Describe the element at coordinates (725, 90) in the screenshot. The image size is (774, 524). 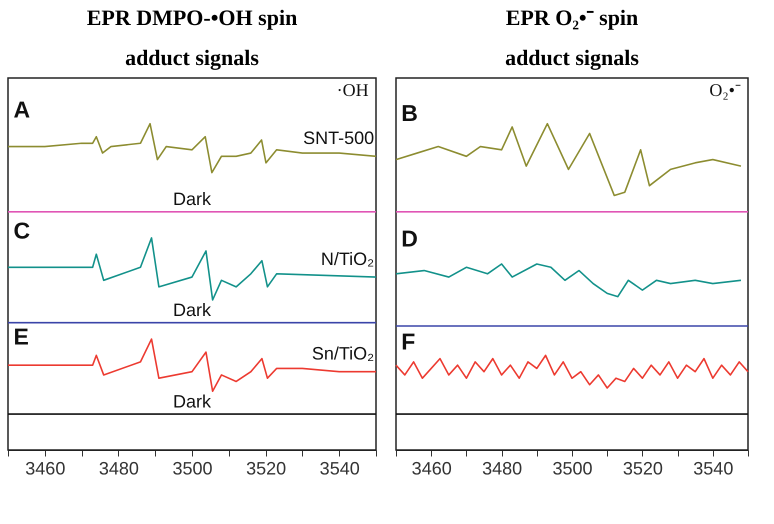
I see `text: O₂•⁻` at that location.